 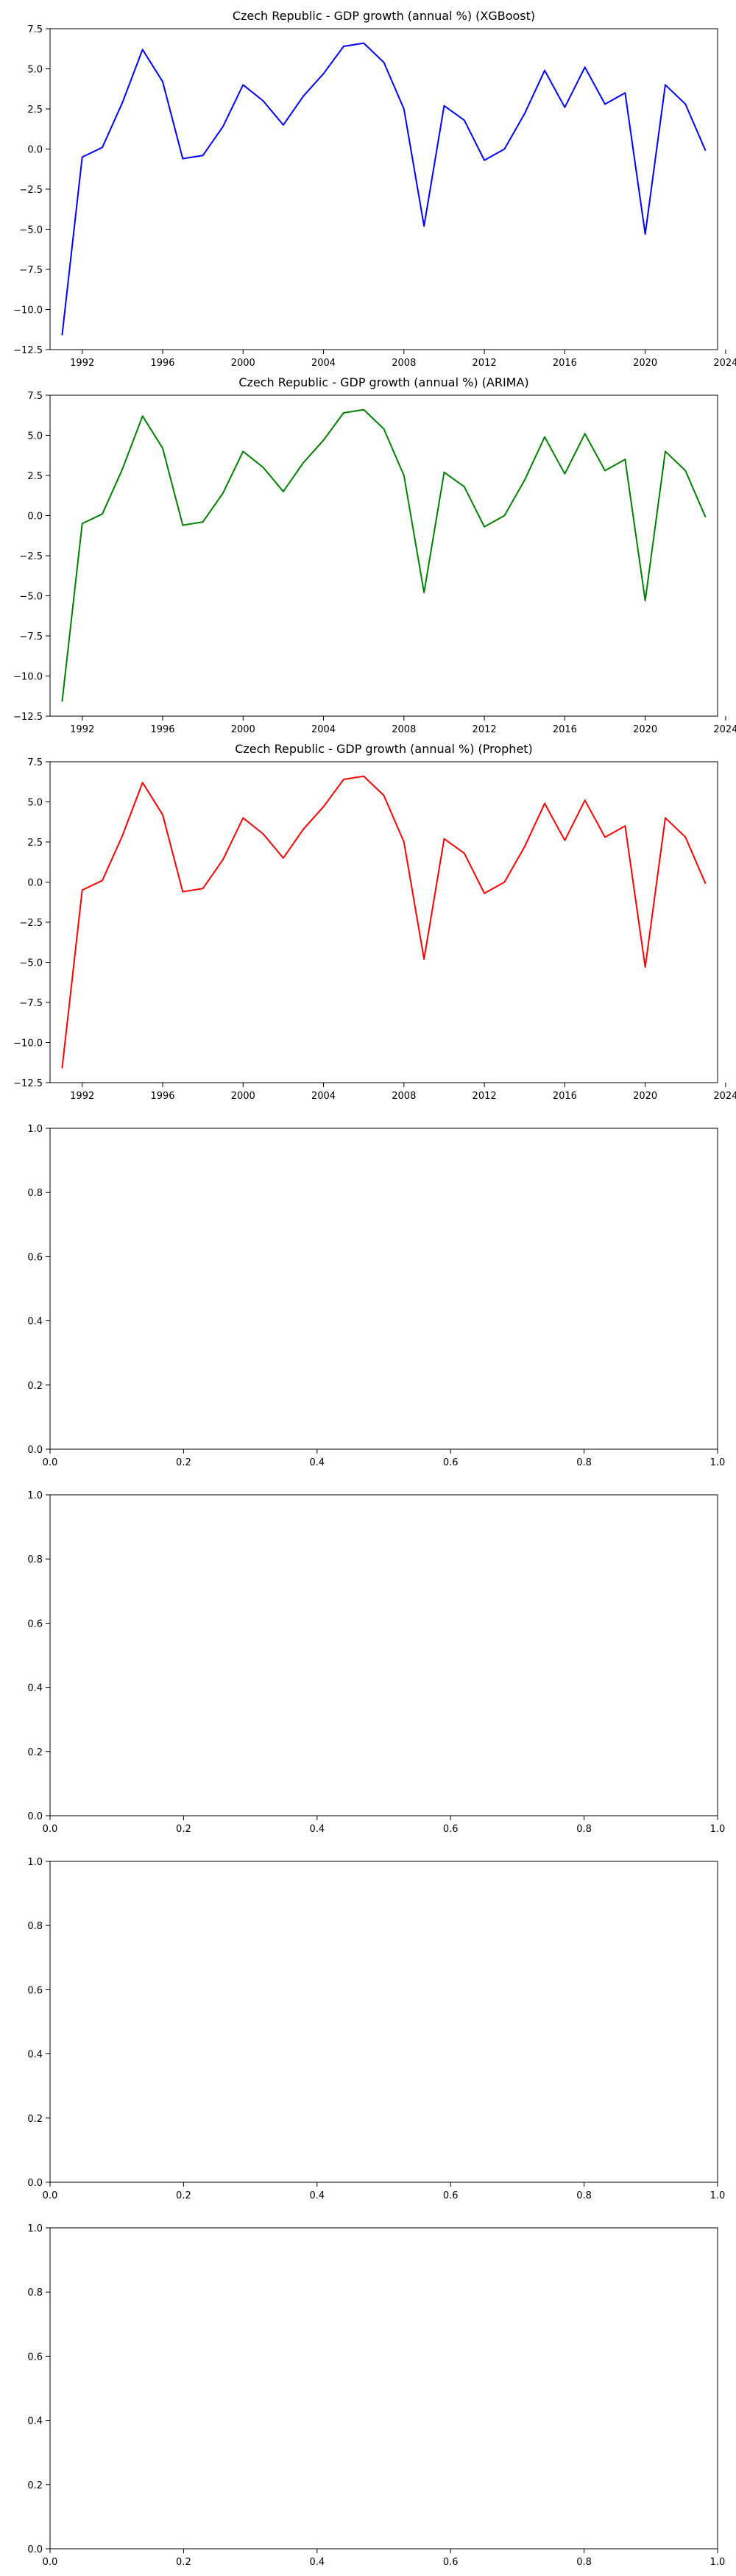 I want to click on y-tick-label: −10.0, so click(x=28, y=1044).